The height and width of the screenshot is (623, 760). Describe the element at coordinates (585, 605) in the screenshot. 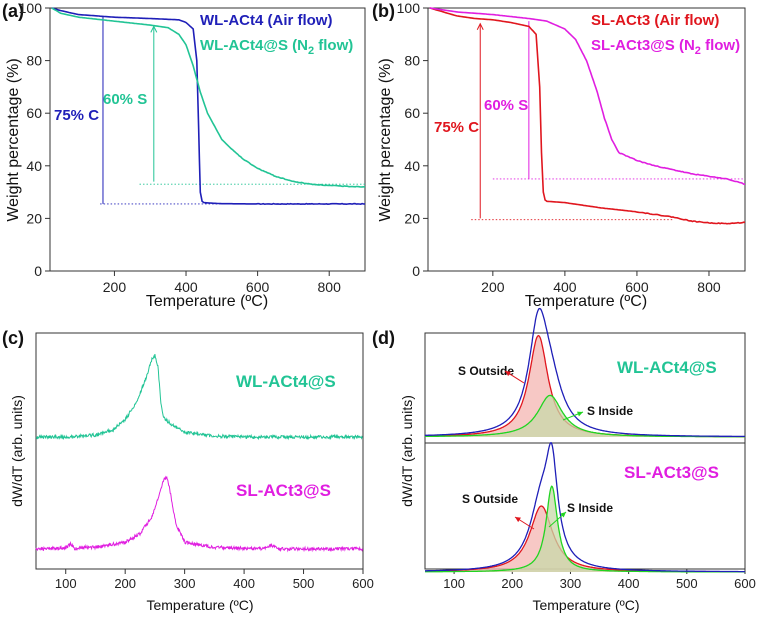

I see `panel-d-xlabel: Temperature (ºC)` at that location.